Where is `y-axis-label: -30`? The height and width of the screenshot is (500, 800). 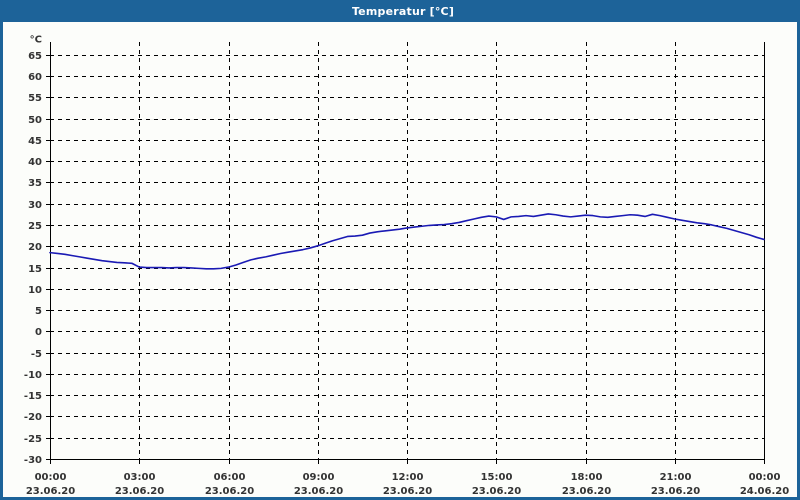
y-axis-label: -30 is located at coordinates (33, 460).